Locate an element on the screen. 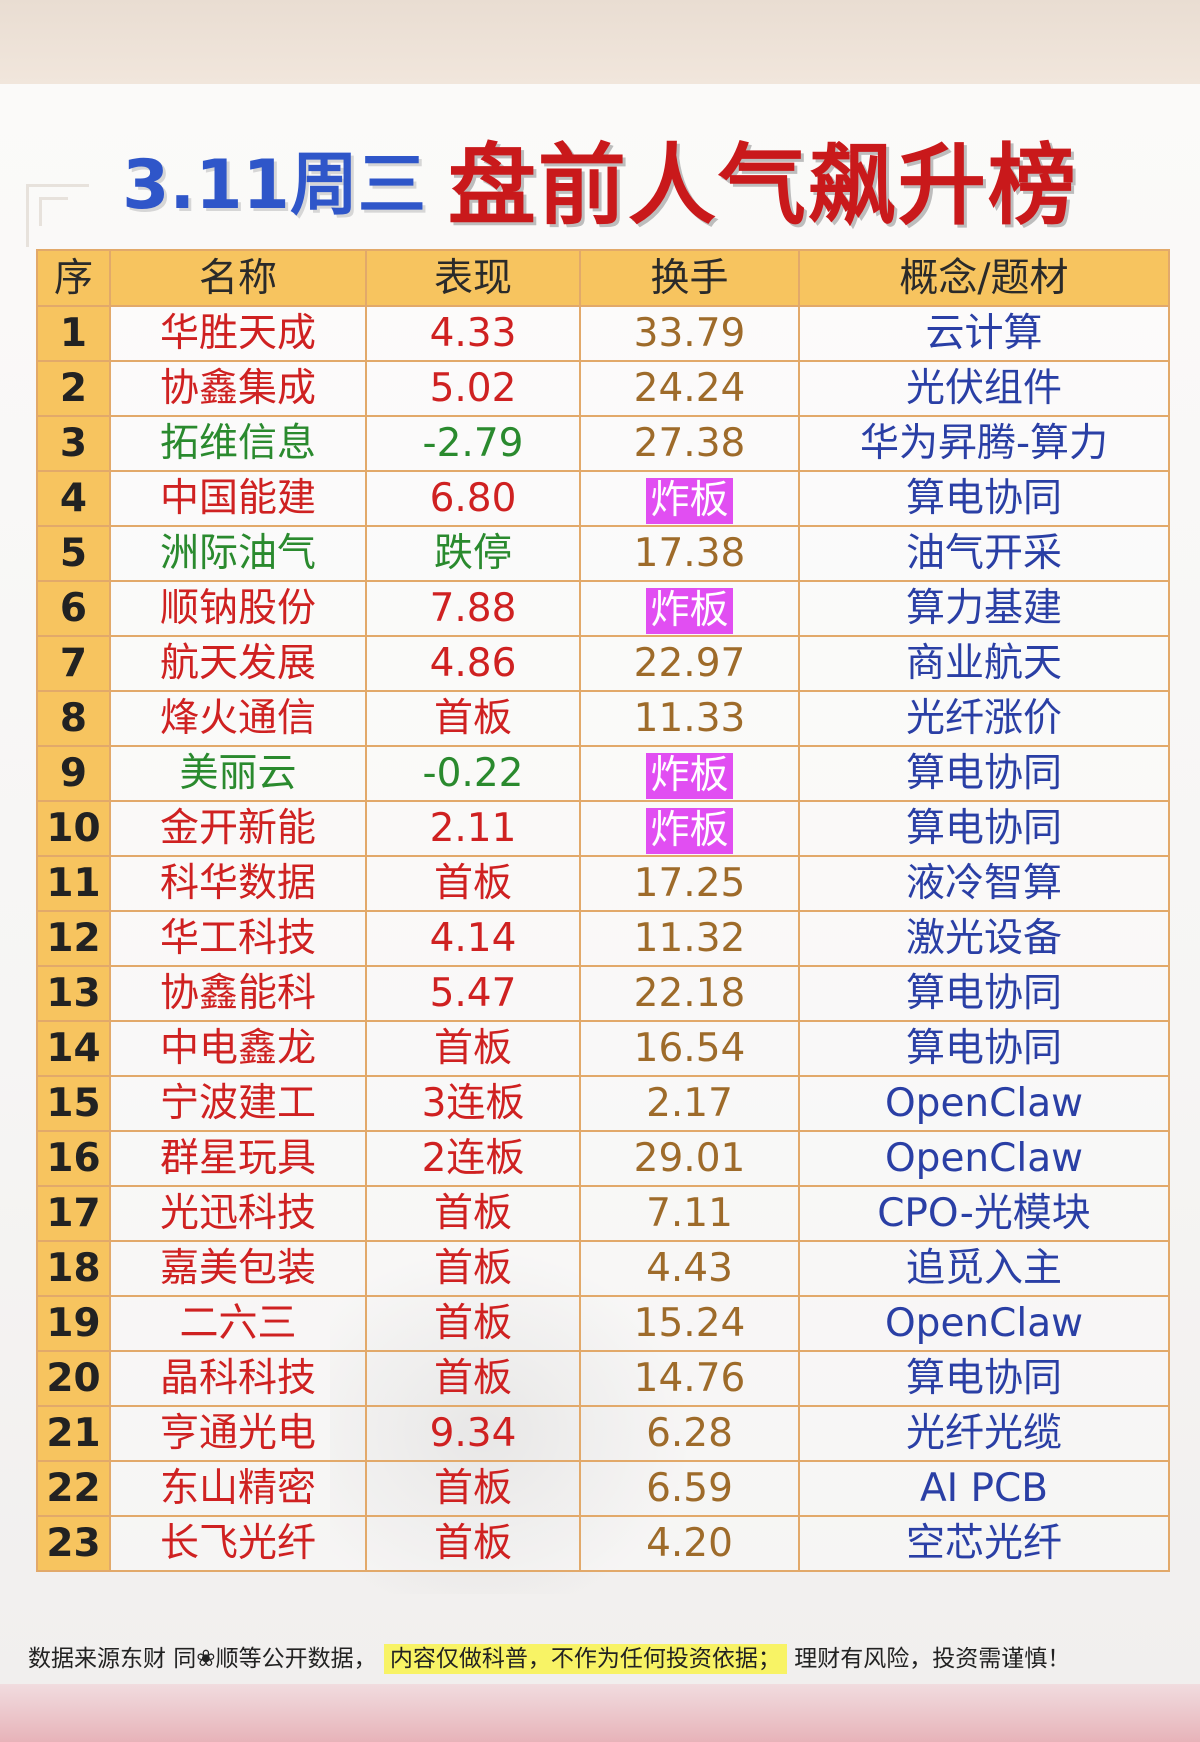 Image resolution: width=1200 pixels, height=1742 pixels. row-turnover: 6.28 is located at coordinates (689, 1433).